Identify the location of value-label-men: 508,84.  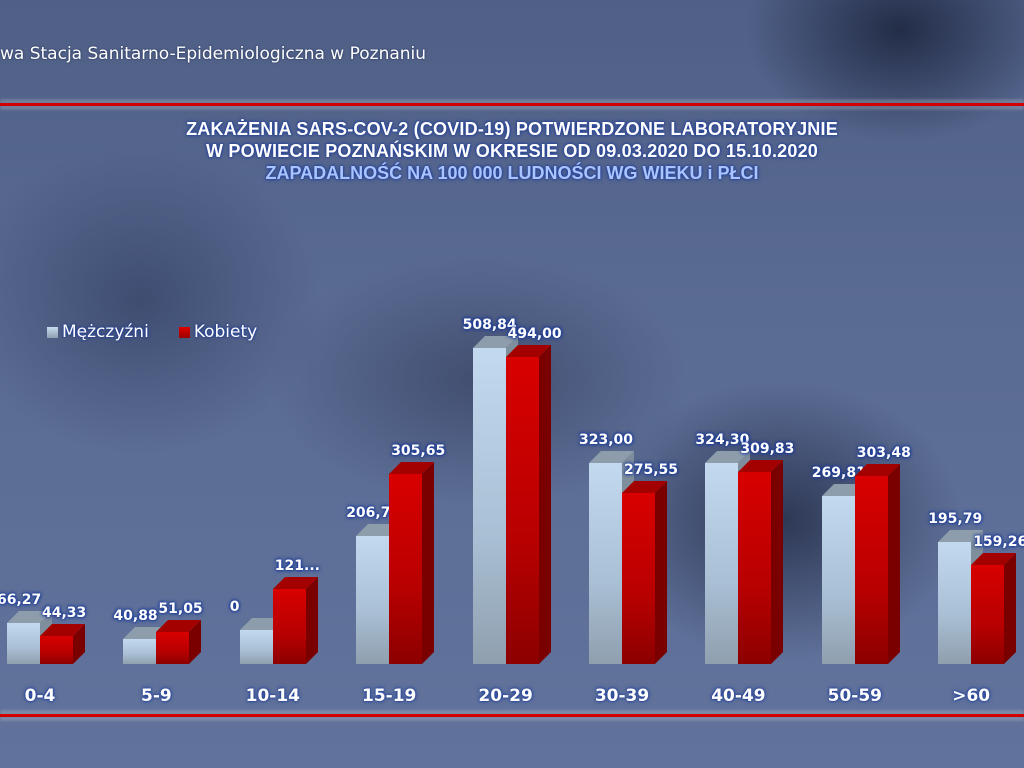
(489, 325).